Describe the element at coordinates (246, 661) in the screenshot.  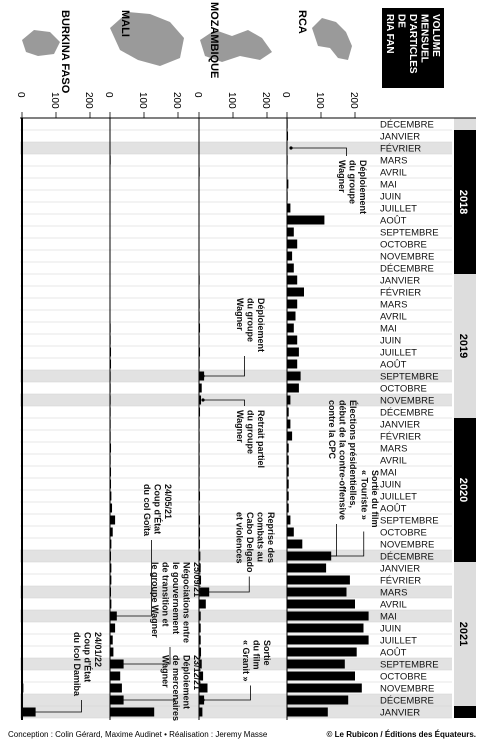
I see `annotation: « Granit »` at that location.